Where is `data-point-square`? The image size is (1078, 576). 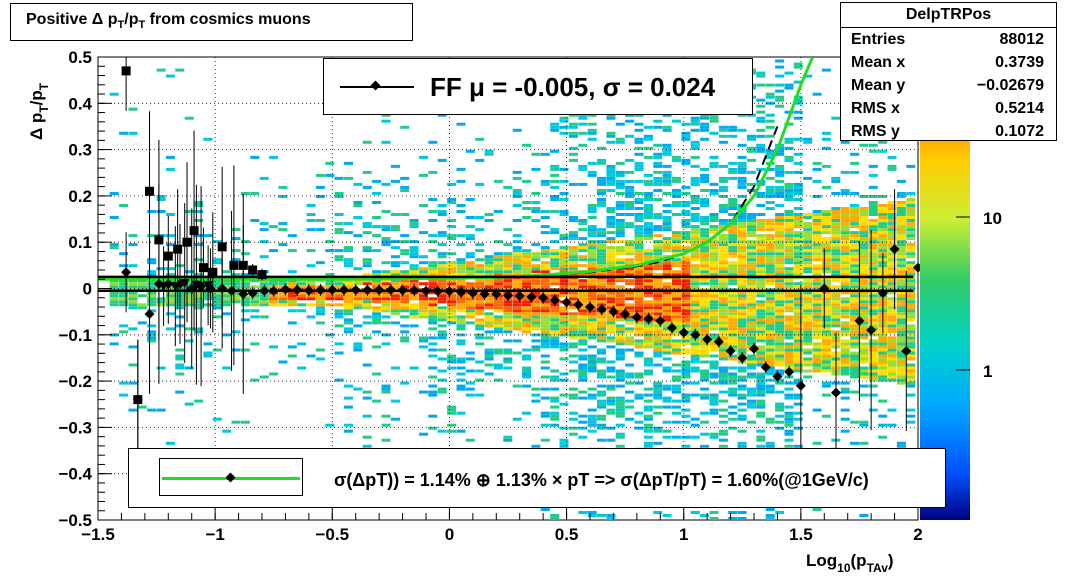 data-point-square is located at coordinates (213, 272).